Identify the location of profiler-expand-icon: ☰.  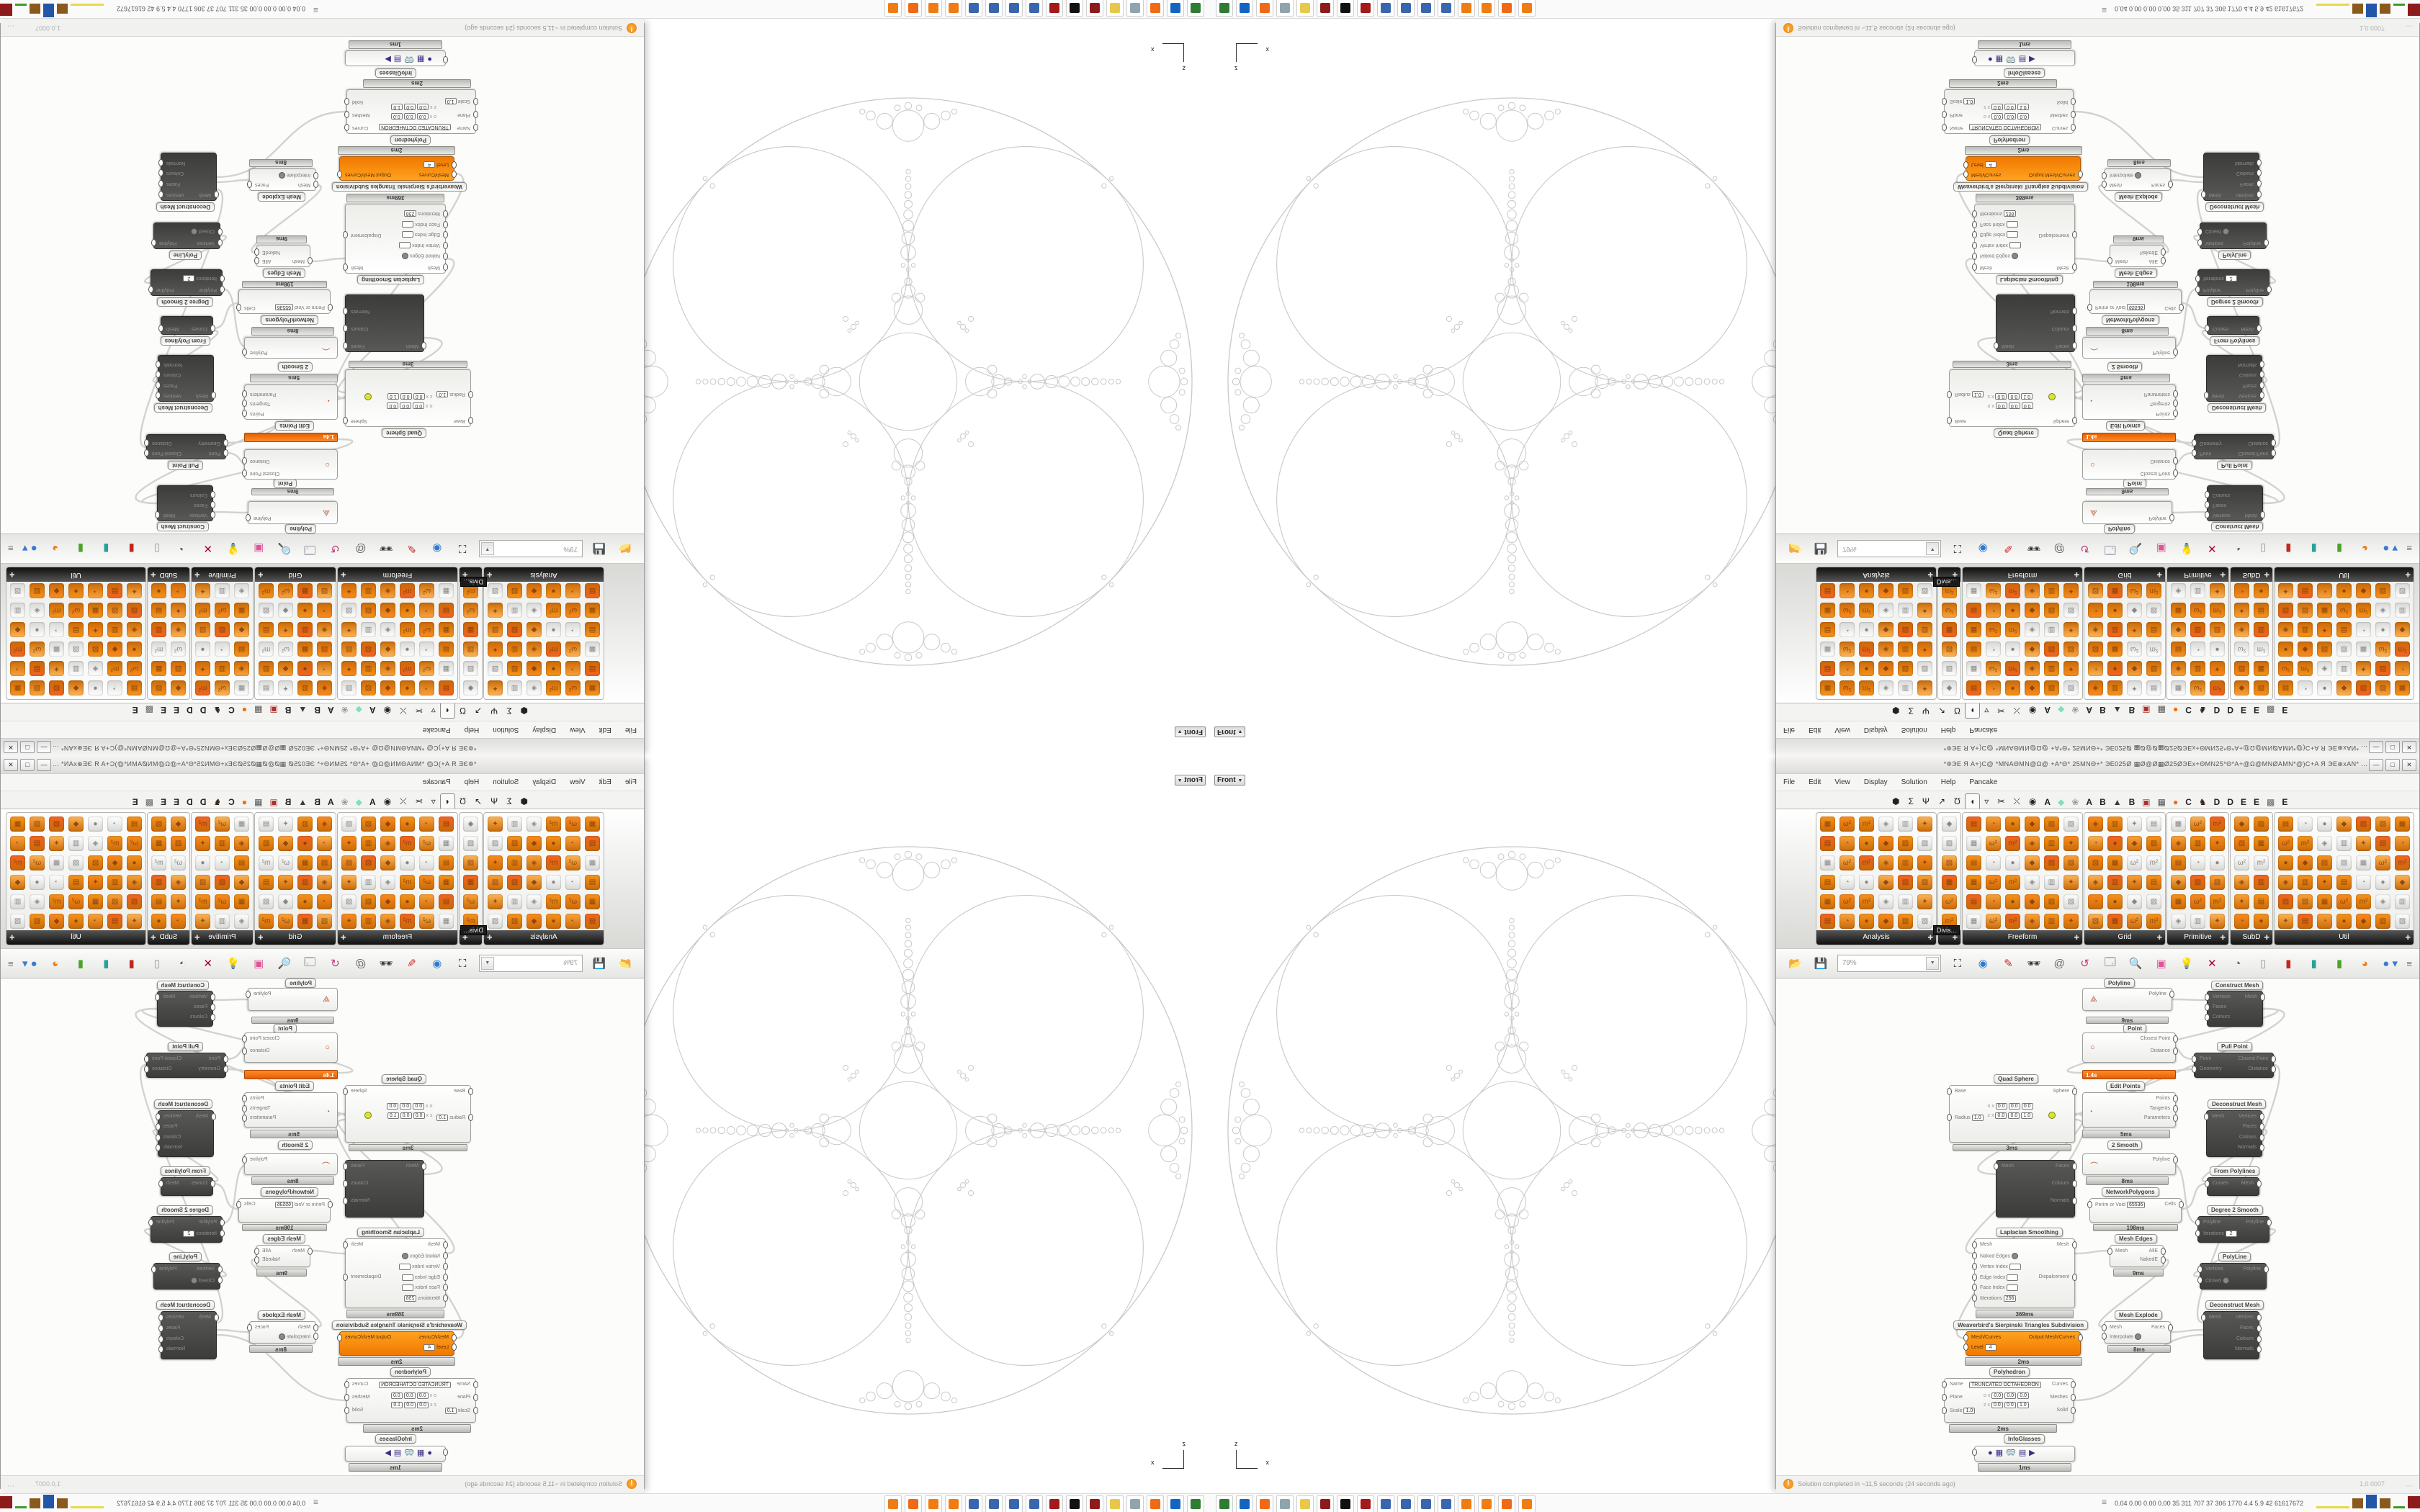
(315, 1502).